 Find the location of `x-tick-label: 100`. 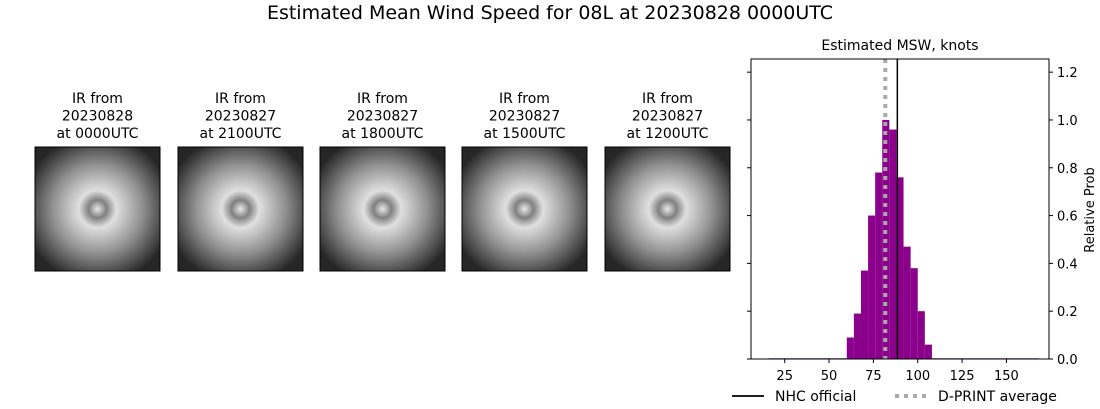

x-tick-label: 100 is located at coordinates (917, 376).